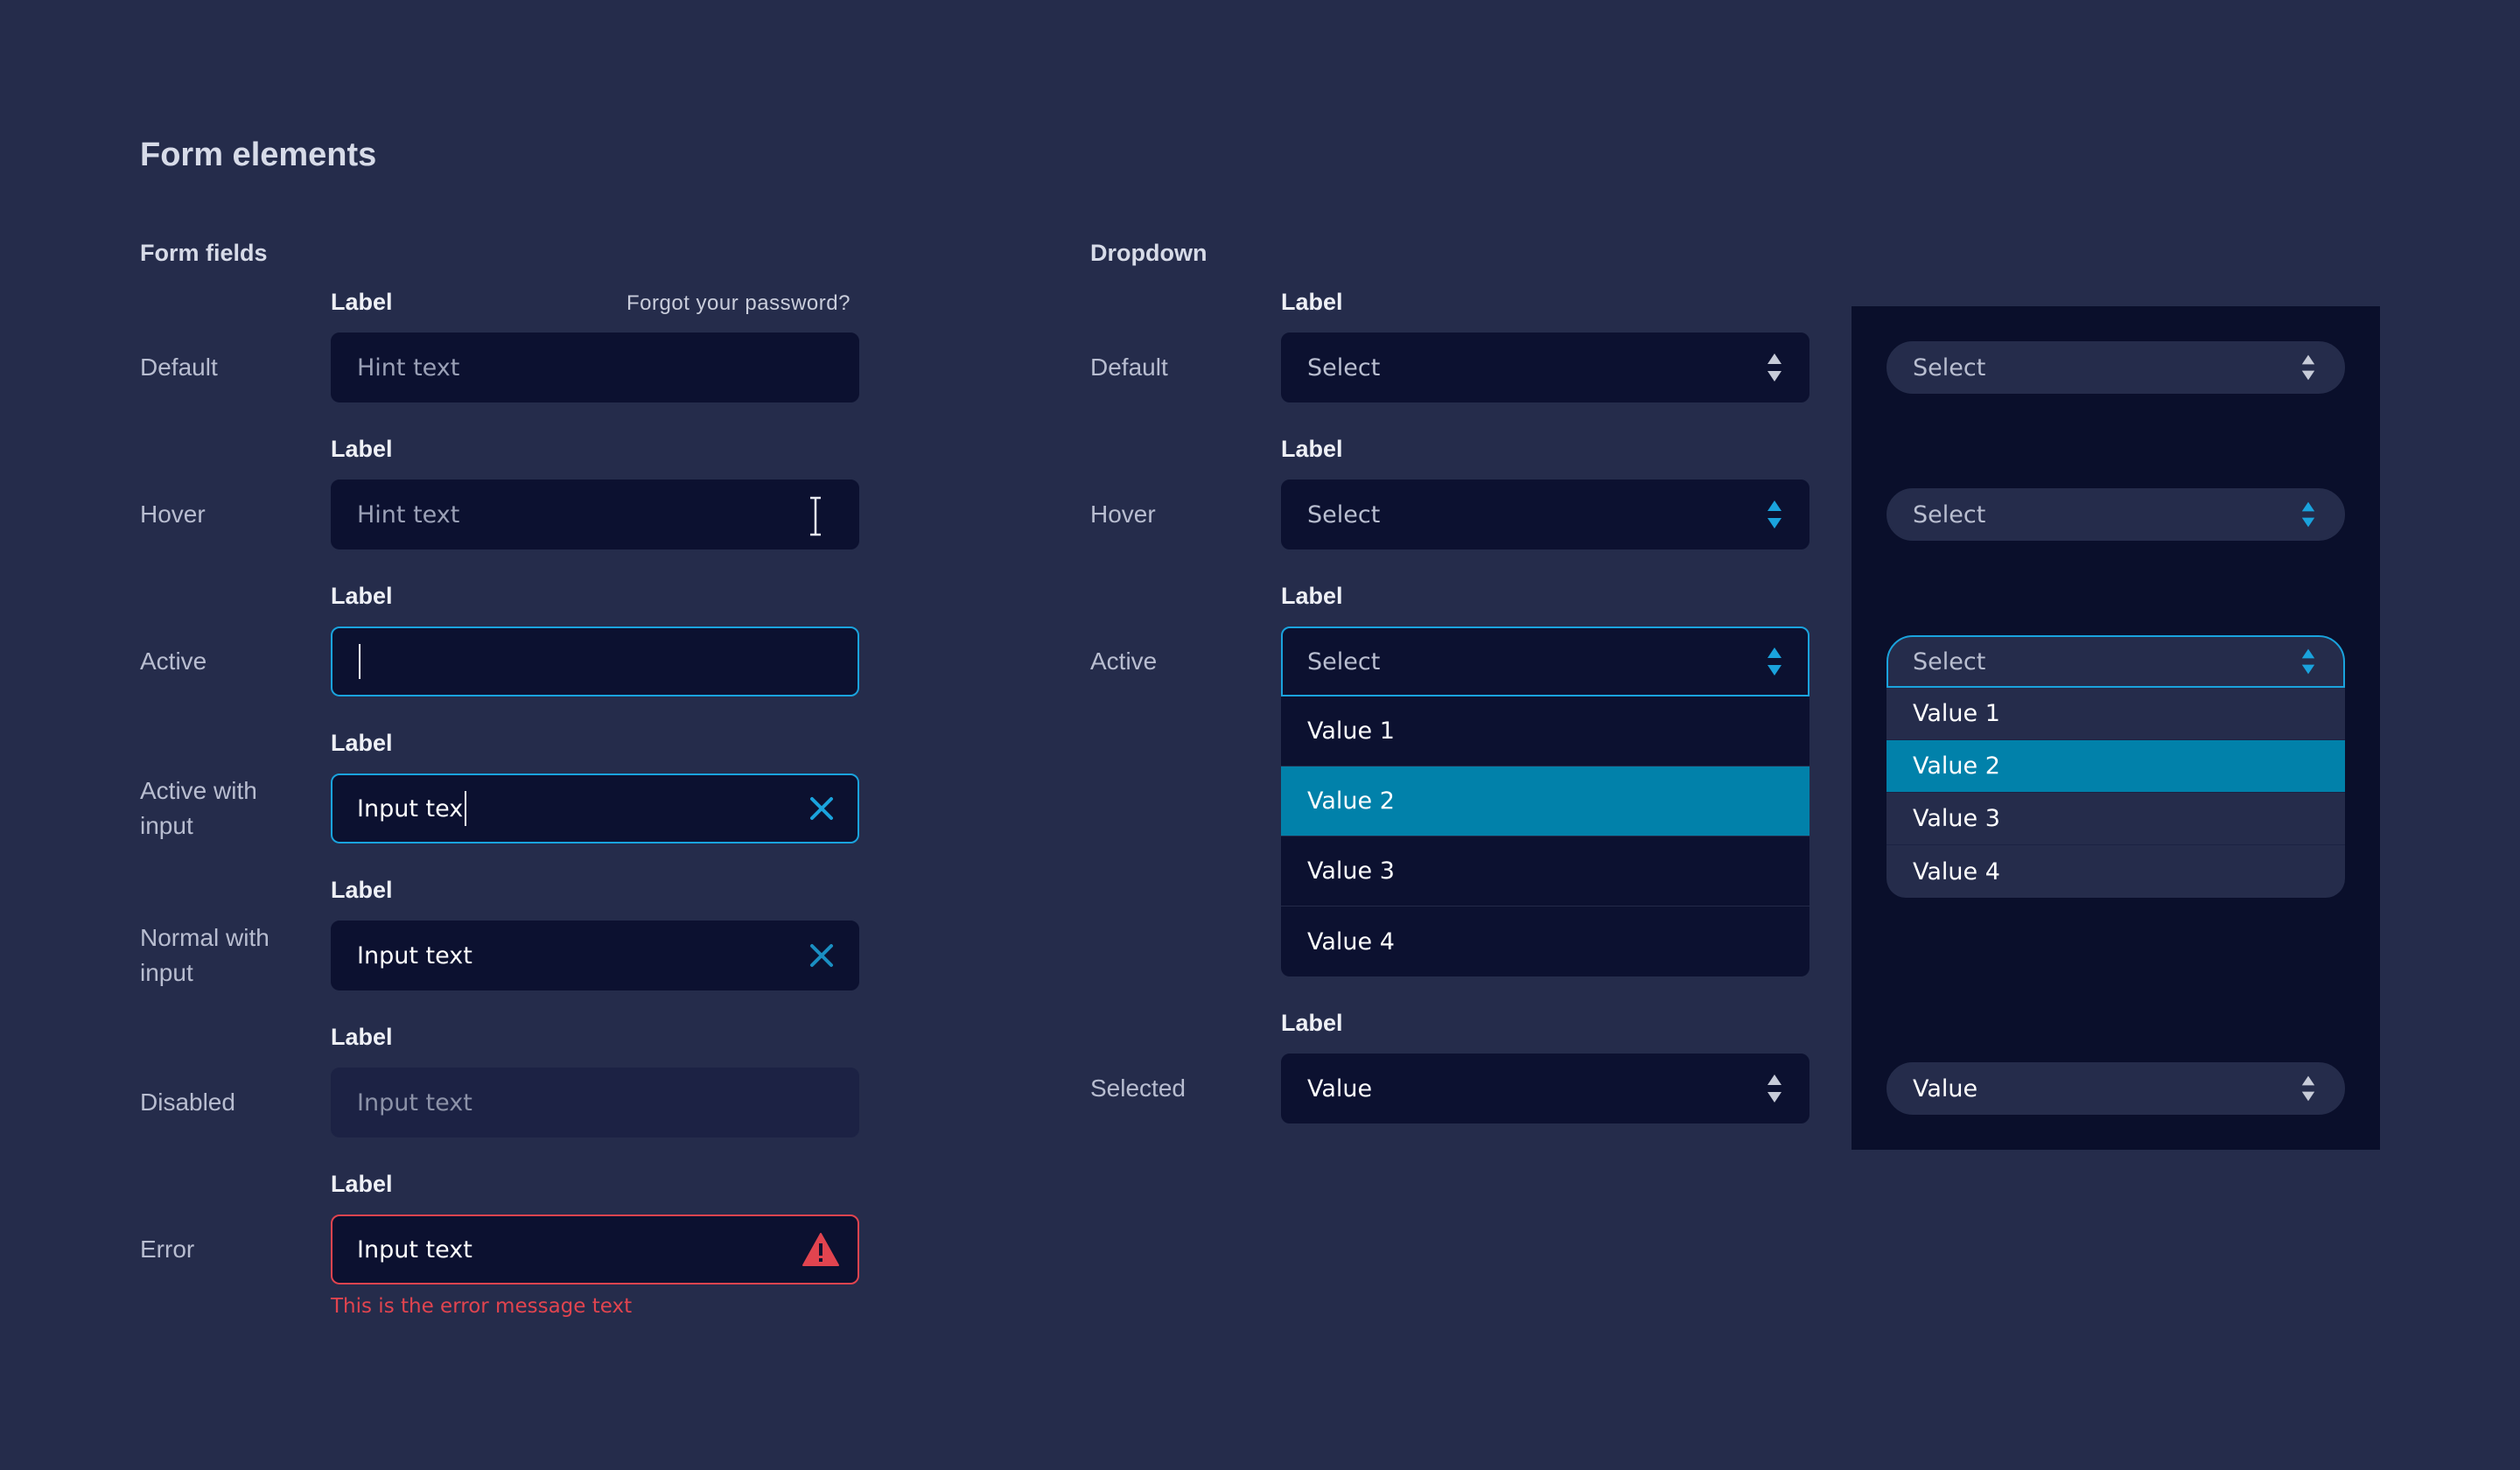 The height and width of the screenshot is (1470, 2520). What do you see at coordinates (1124, 661) in the screenshot?
I see `dropdown-state-label-active: Active` at bounding box center [1124, 661].